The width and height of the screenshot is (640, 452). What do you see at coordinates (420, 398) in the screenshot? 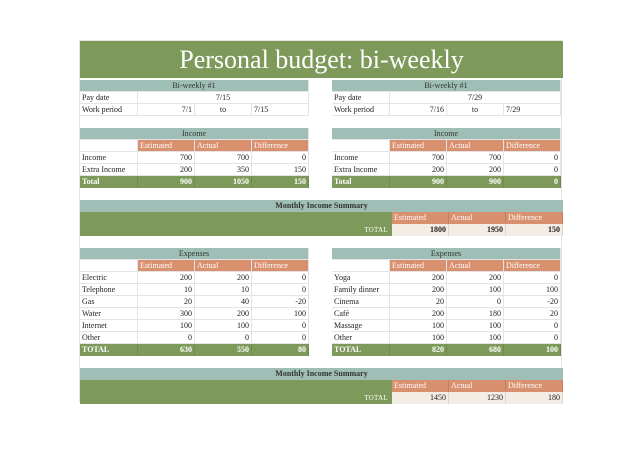
I see `summary-estimated: 1450` at bounding box center [420, 398].